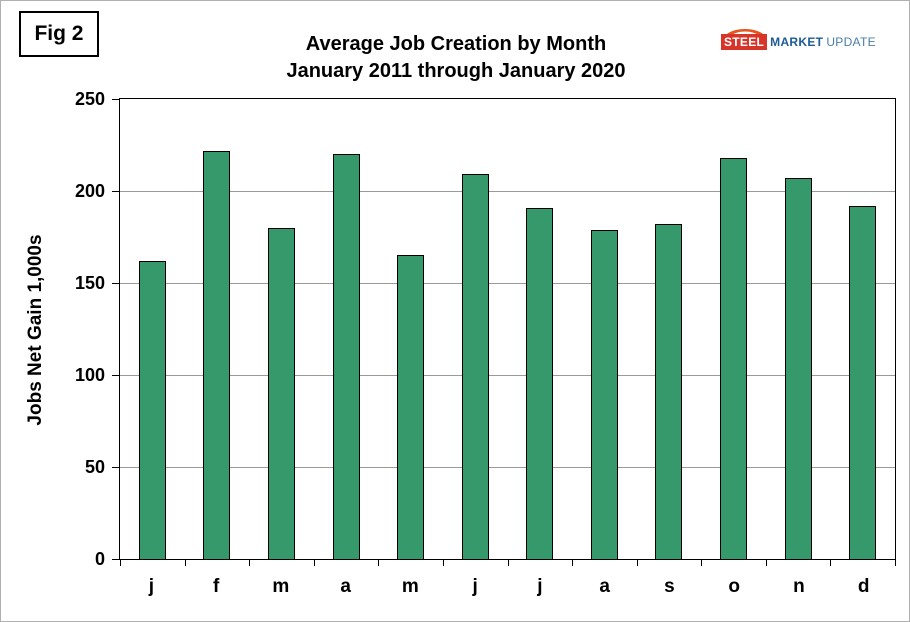  What do you see at coordinates (94, 467) in the screenshot?
I see `y-tick-label: 50` at bounding box center [94, 467].